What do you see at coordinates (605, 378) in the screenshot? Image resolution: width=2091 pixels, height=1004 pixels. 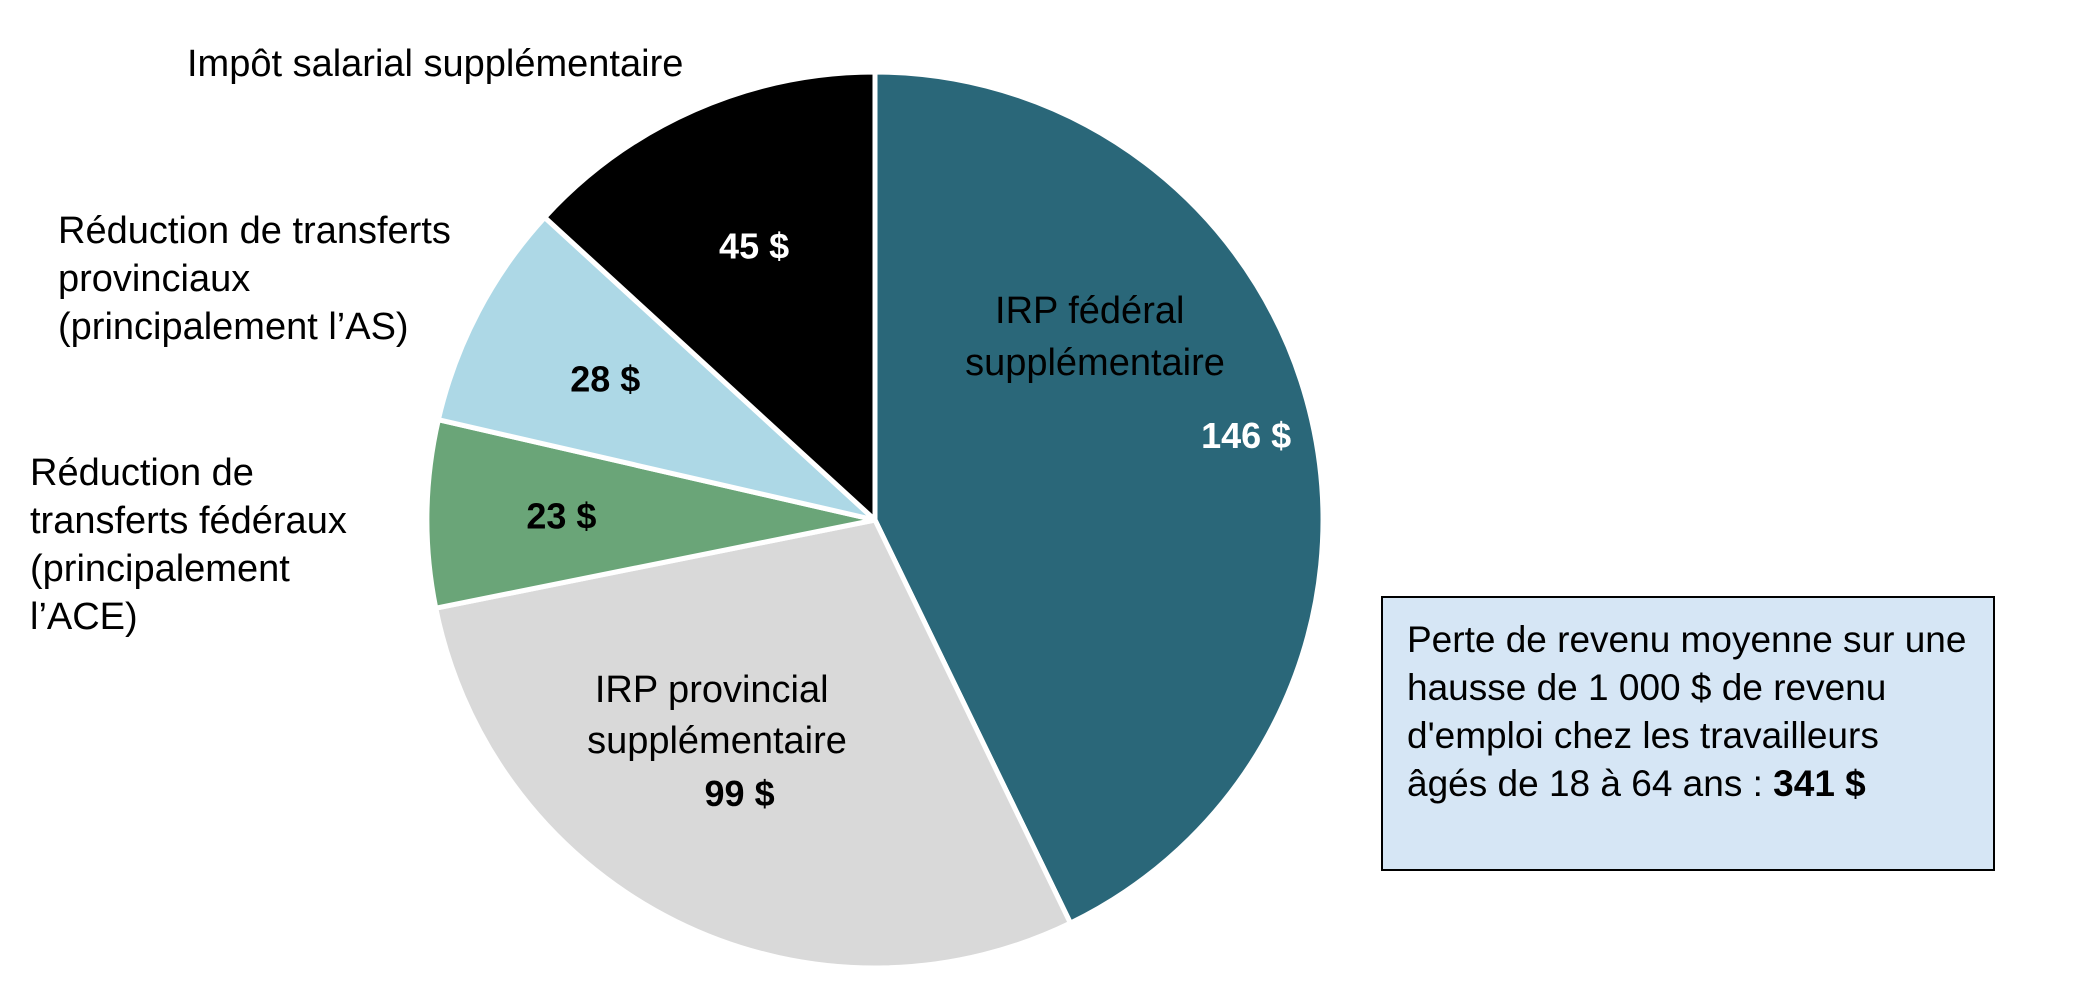 I see `value-provincial-transfers: 28 $` at bounding box center [605, 378].